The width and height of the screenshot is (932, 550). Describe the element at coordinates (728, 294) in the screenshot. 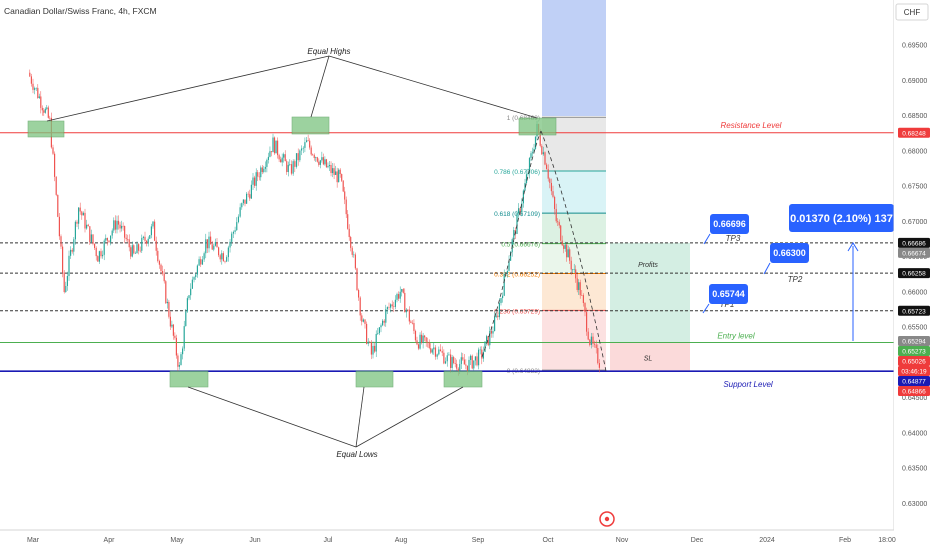

I see `tp1-callout-box` at that location.